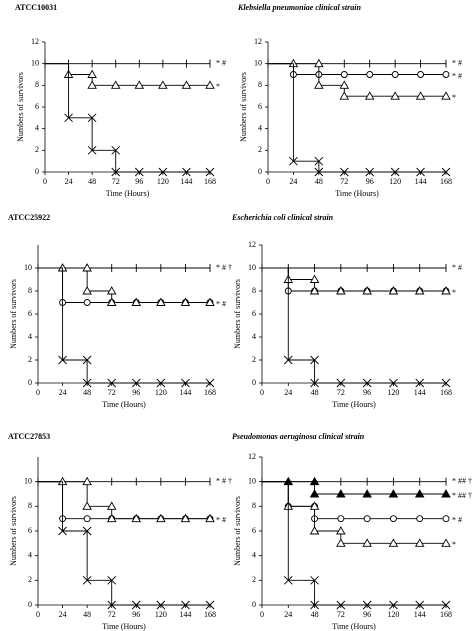 Image resolution: width=474 pixels, height=631 pixels. Describe the element at coordinates (254, 505) in the screenshot. I see `y-tick-label: 8` at that location.